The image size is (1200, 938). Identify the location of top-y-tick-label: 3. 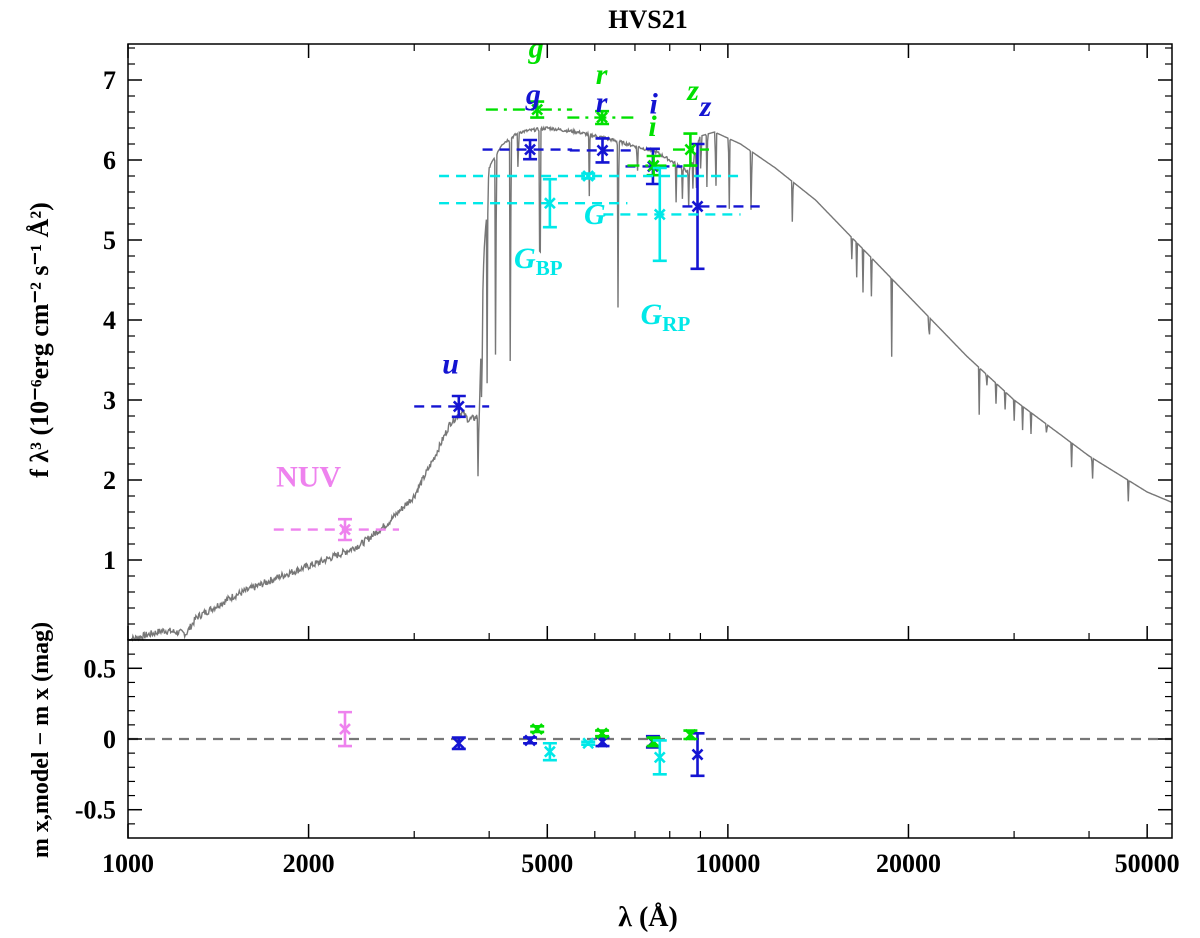
(109, 400).